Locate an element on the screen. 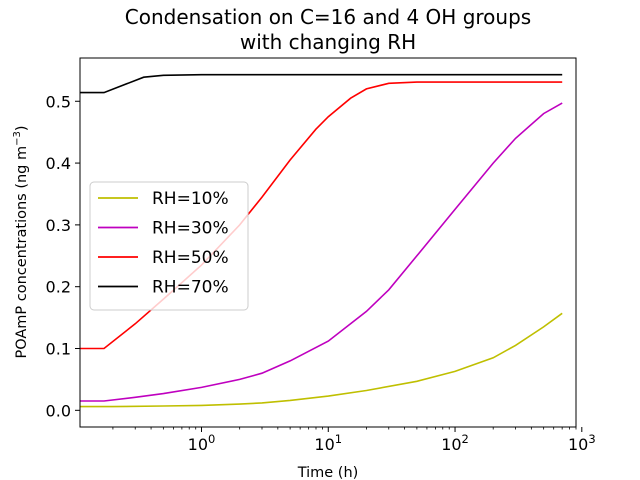 This screenshot has height=480, width=640. y-tick-label-1: 0.0 is located at coordinates (58, 410).